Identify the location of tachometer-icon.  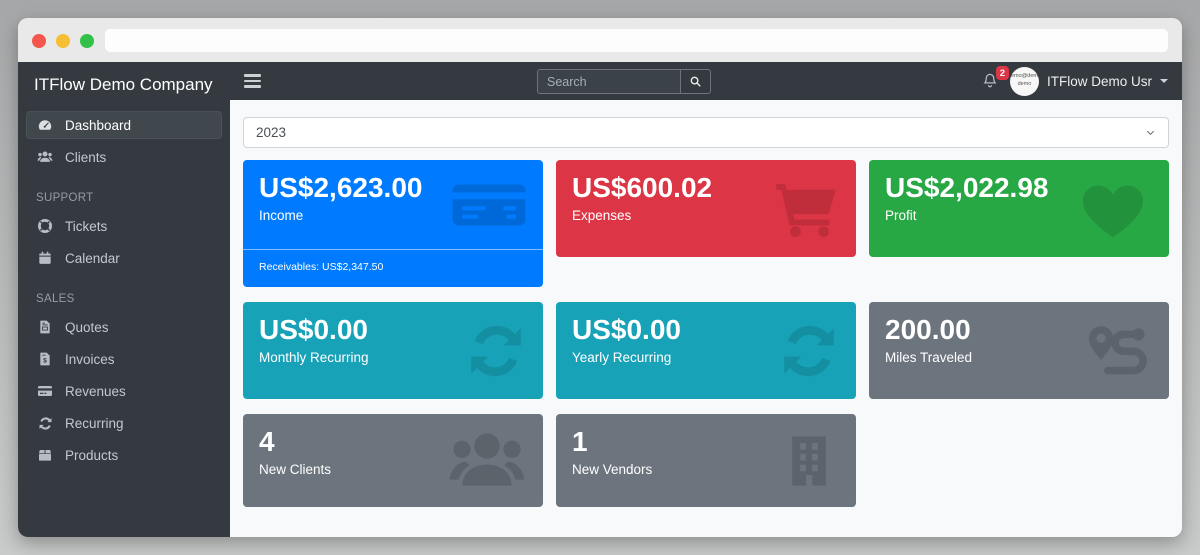
(45, 125).